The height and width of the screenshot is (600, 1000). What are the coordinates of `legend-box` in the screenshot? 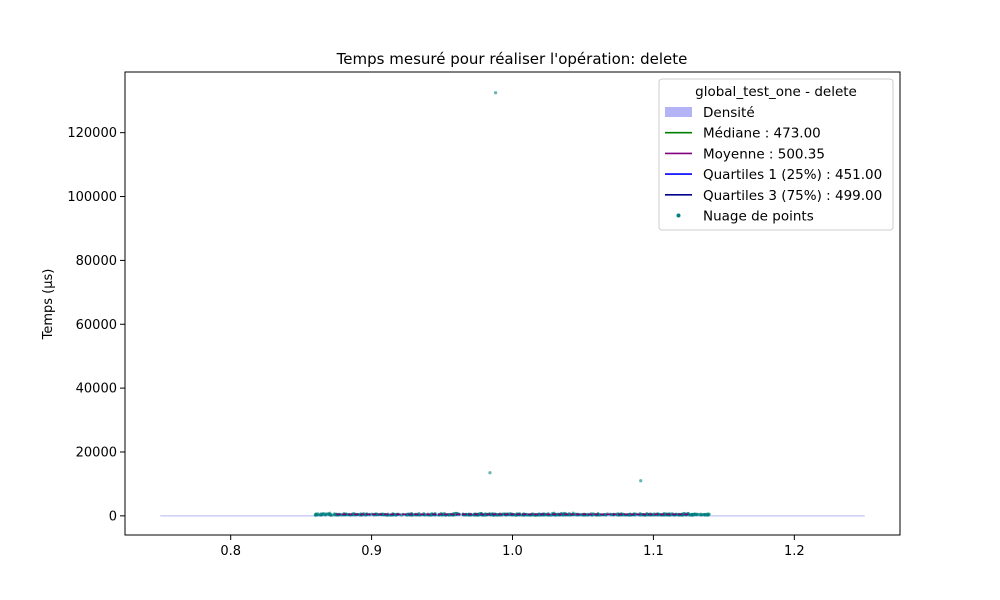 It's located at (776, 154).